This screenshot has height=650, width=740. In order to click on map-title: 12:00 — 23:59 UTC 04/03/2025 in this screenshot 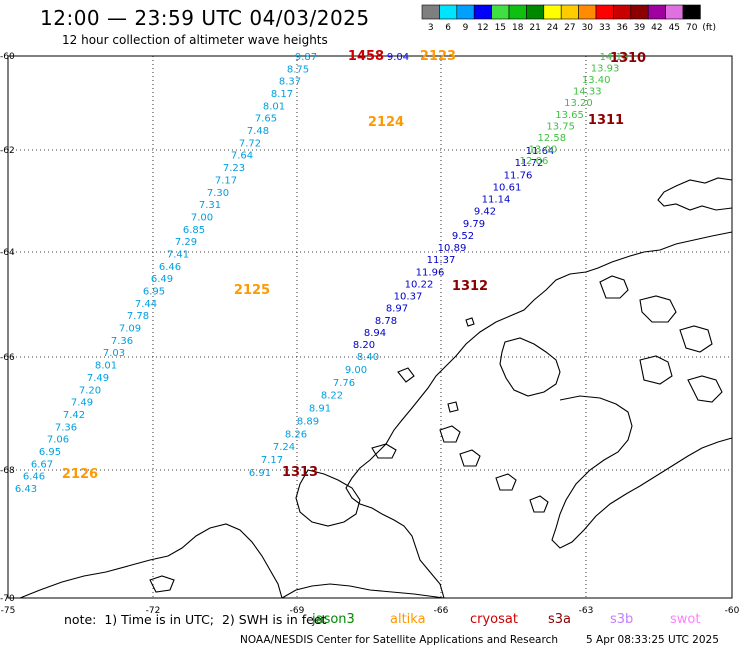, I will do `click(205, 18)`.